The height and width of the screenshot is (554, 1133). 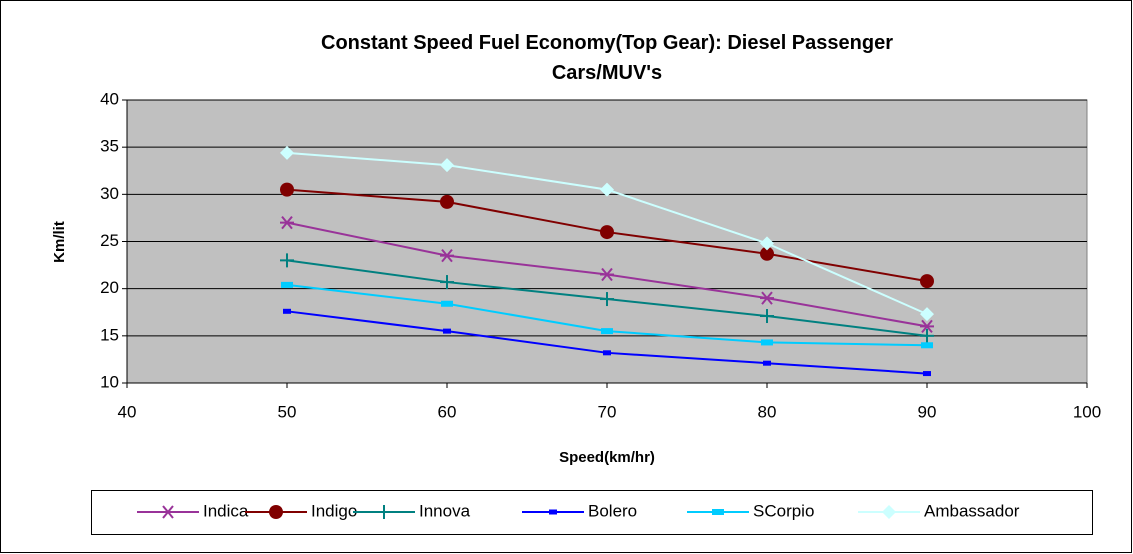 I want to click on x-tick-label: 100, so click(x=1087, y=411).